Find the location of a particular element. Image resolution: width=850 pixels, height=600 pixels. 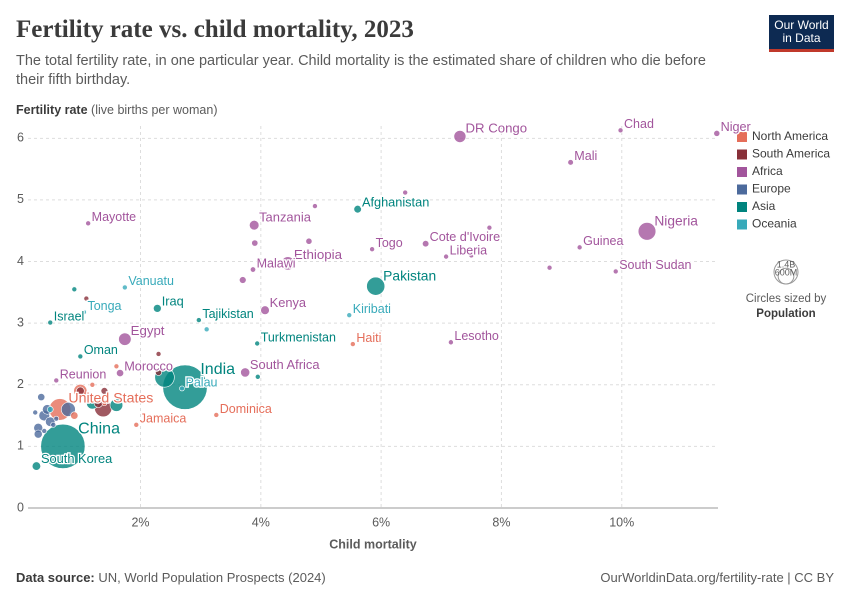

size-legend-label: 1.4B is located at coordinates (786, 264).